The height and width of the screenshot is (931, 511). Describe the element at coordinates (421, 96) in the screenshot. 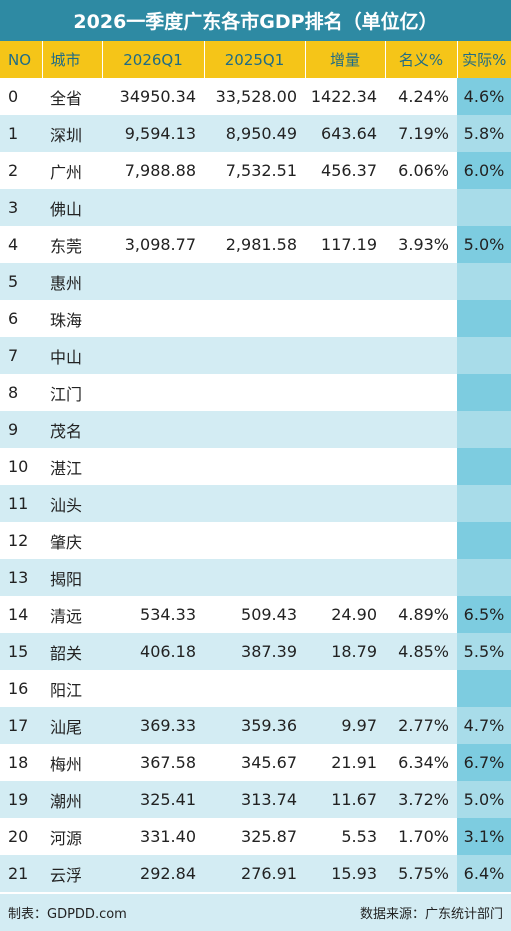

I see `cell-nominal-pct: 4.24%` at that location.